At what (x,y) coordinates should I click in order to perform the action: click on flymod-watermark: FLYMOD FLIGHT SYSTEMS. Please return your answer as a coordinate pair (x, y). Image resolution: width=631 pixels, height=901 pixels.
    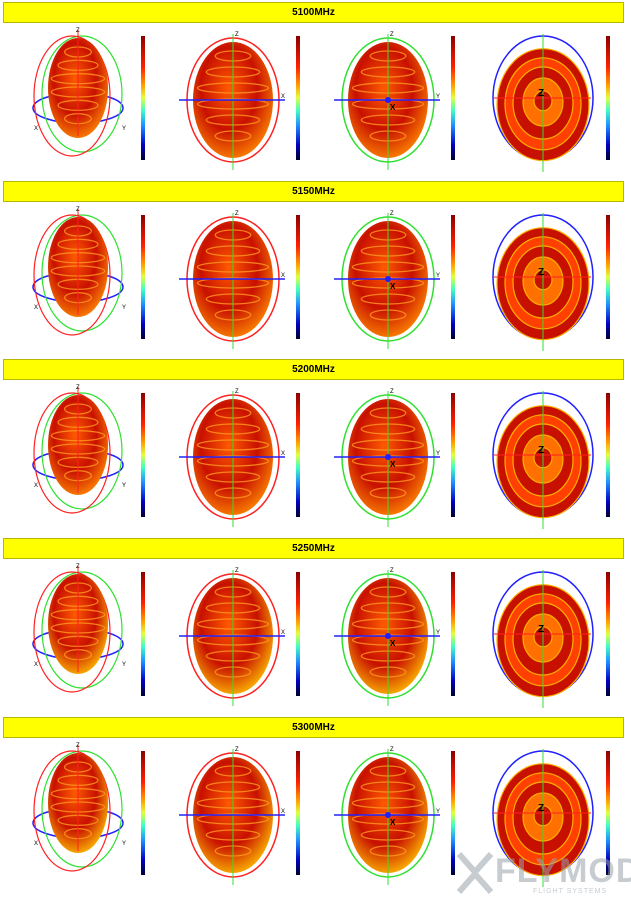
    Looking at the image, I should click on (543, 875).